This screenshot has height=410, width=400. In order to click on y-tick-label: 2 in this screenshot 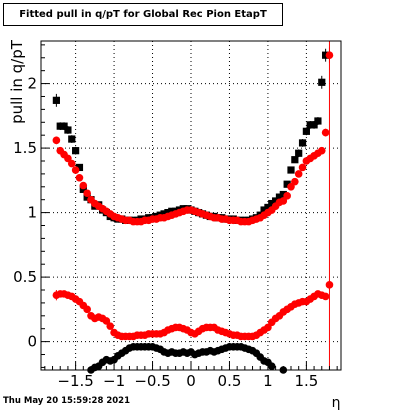, I will do `click(32, 84)`.